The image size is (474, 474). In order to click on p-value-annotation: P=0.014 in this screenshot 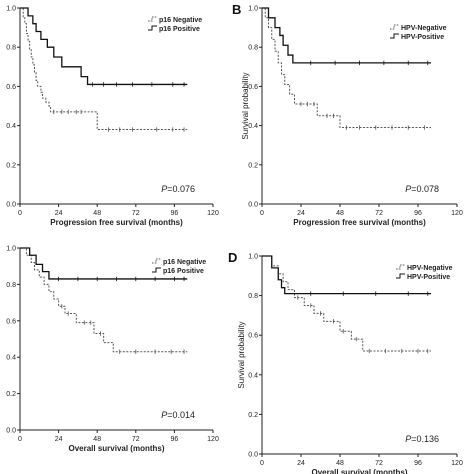, I will do `click(178, 415)`.